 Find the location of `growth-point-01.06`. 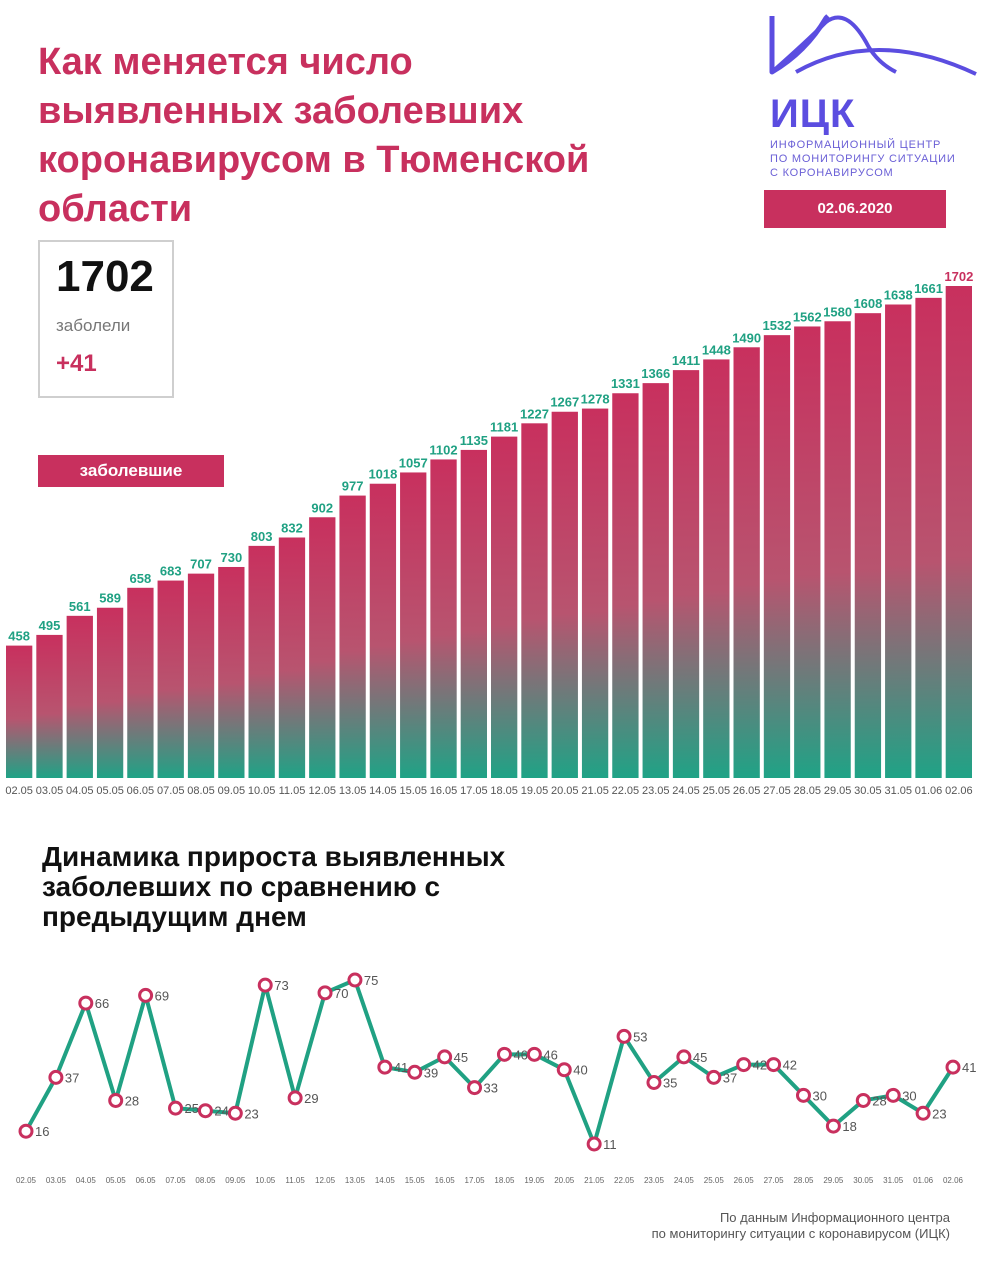

growth-point-01.06 is located at coordinates (923, 1113).